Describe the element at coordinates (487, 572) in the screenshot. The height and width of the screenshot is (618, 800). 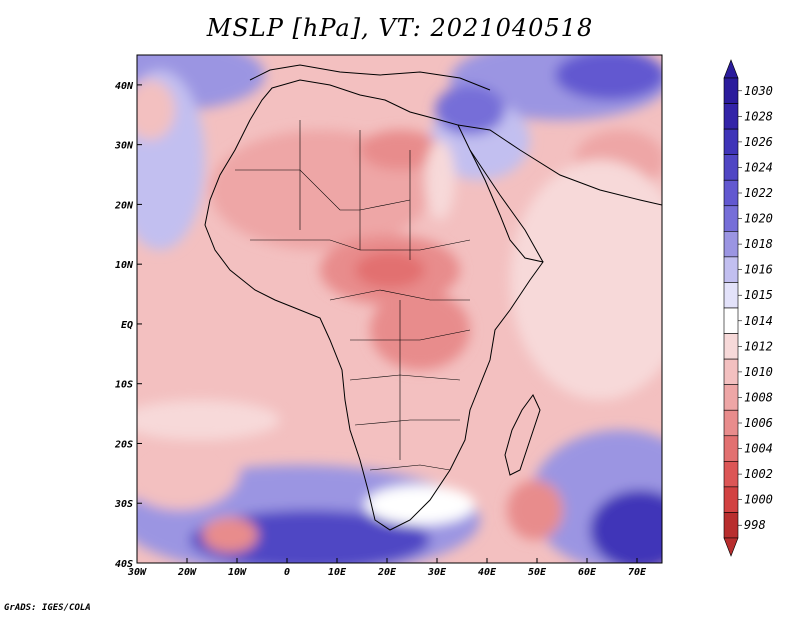
I see `lon-tick-label: 40E` at that location.